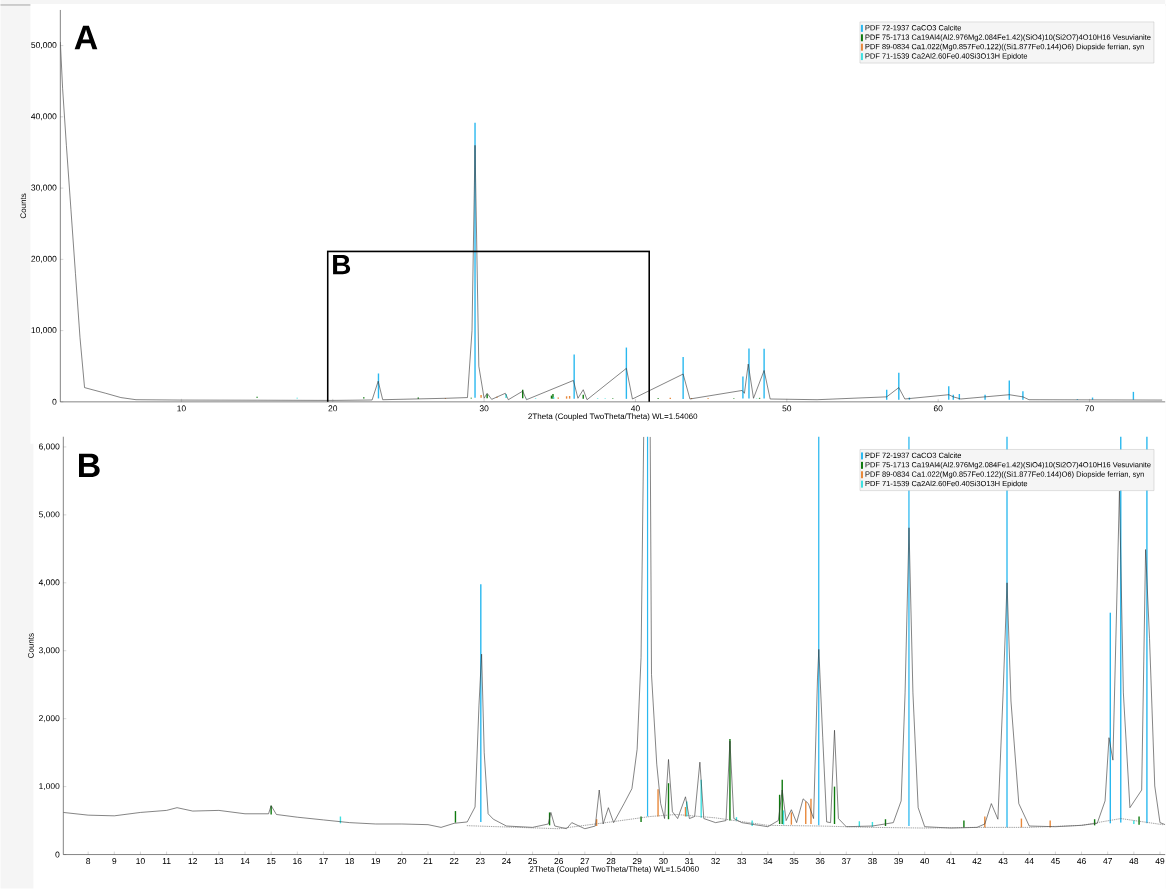 The height and width of the screenshot is (896, 1168). What do you see at coordinates (114, 860) in the screenshot?
I see `x-tick-label: 9` at bounding box center [114, 860].